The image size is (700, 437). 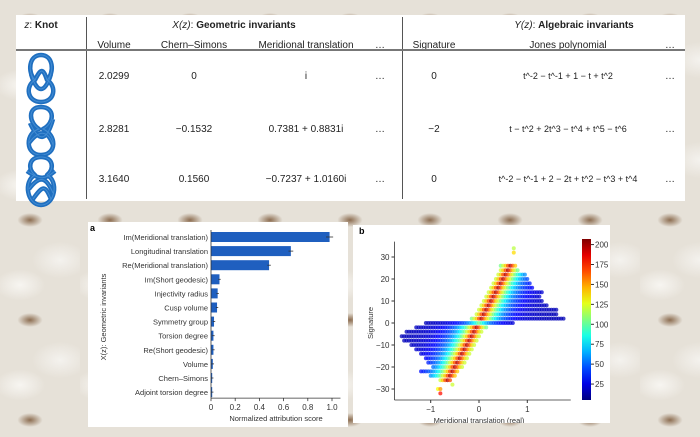 I want to click on y-tick-label: −30, so click(x=383, y=389).